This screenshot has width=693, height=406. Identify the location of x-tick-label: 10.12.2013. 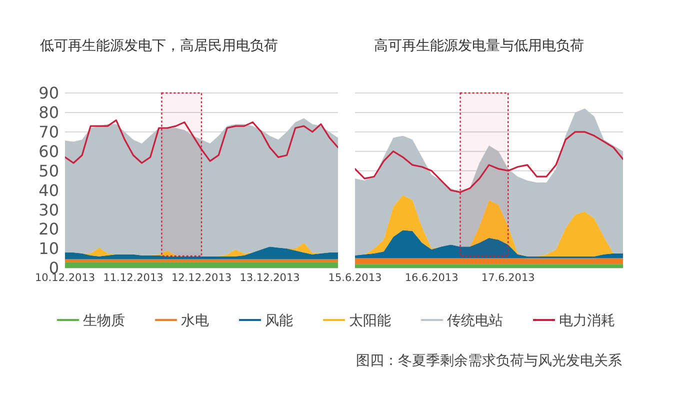
(65, 278).